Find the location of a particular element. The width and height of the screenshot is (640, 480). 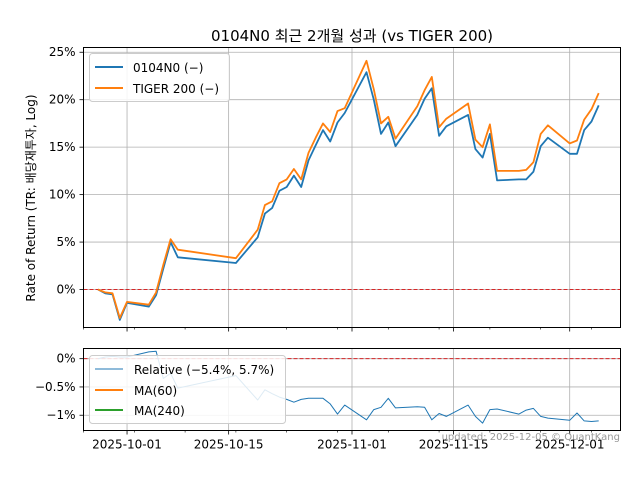

y-tick-label: 25% is located at coordinates (62, 52).